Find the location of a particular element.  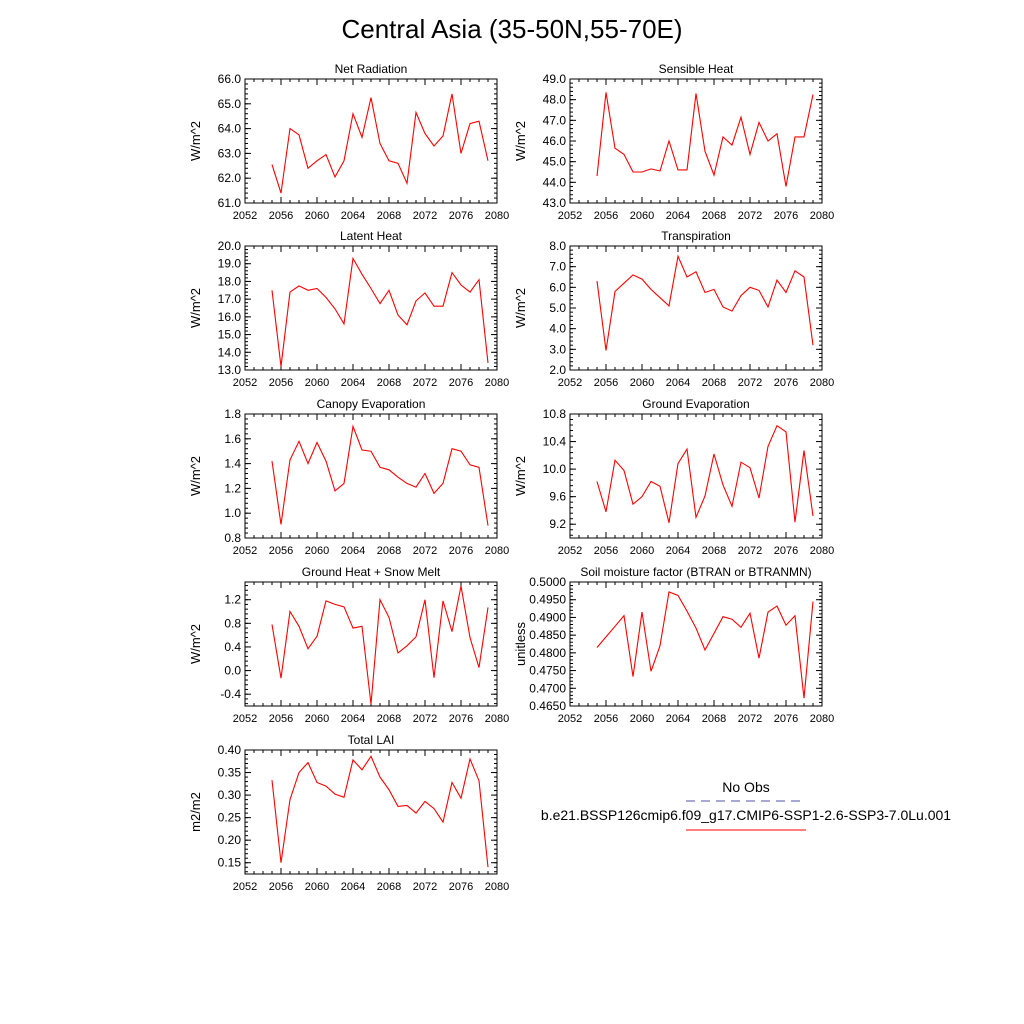

panel-total-lai-frame is located at coordinates (371, 812).